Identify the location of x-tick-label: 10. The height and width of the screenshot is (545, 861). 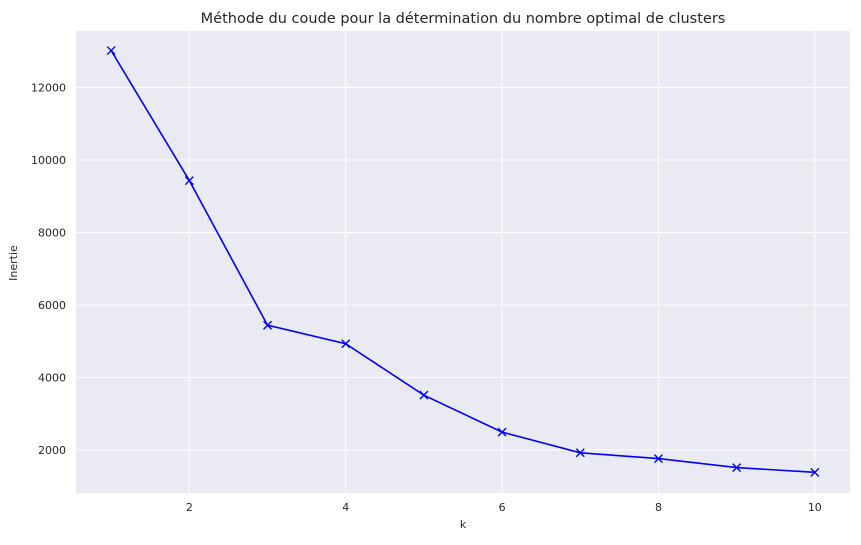
(815, 507).